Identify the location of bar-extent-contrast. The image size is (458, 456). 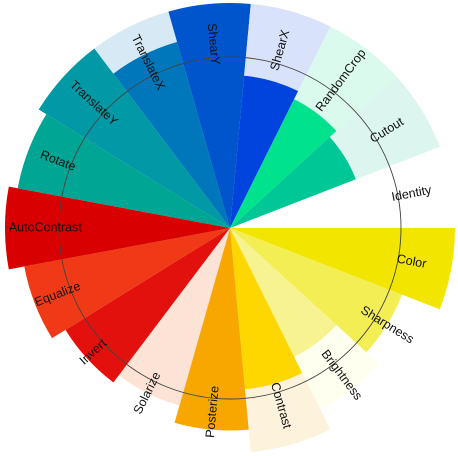
(287, 413).